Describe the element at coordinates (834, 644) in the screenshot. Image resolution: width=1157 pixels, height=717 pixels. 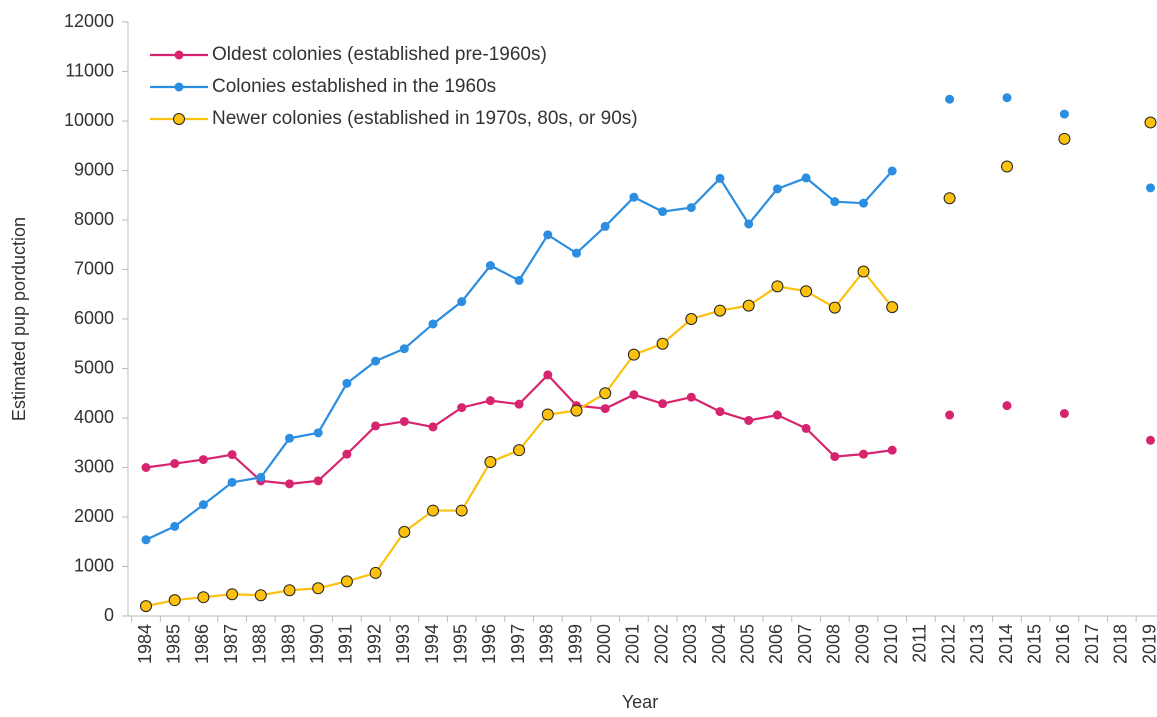
I see `x-tick-label: 2008` at that location.